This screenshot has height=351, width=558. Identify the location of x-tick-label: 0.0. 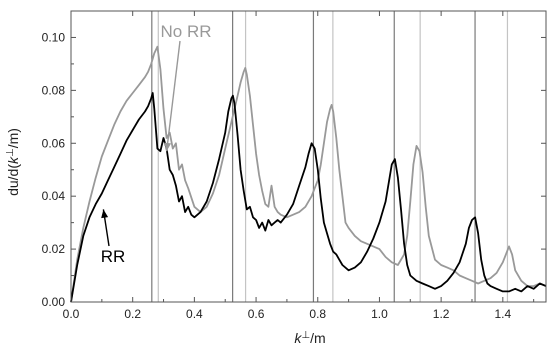
(71, 314).